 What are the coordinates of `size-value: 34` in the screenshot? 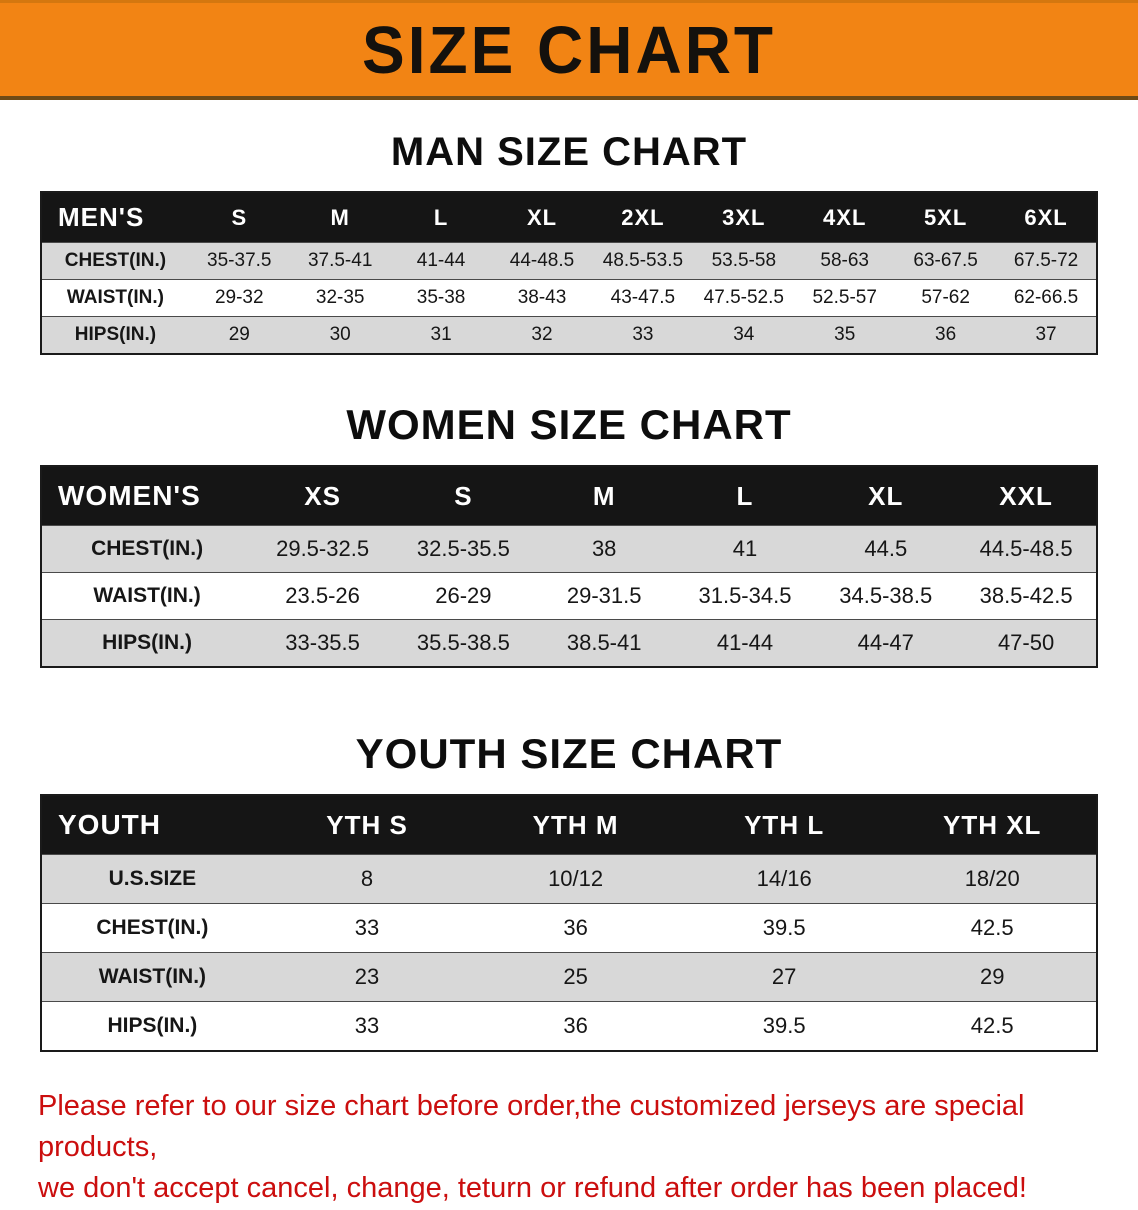 It's located at (744, 334).